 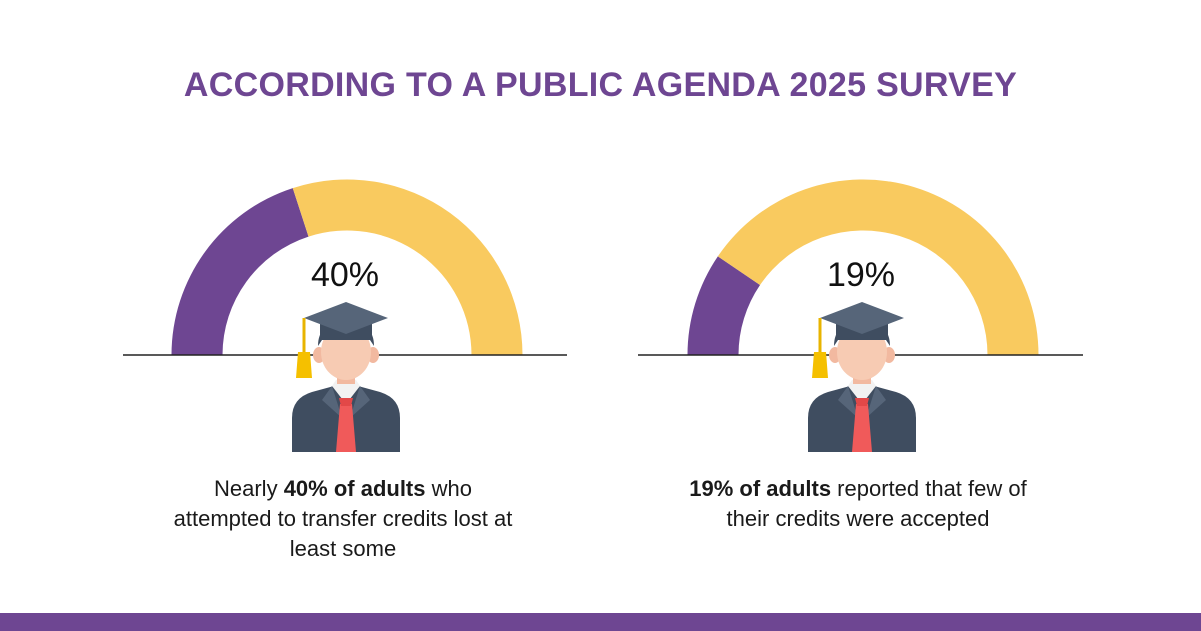 I want to click on bottom-bar, so click(x=600, y=622).